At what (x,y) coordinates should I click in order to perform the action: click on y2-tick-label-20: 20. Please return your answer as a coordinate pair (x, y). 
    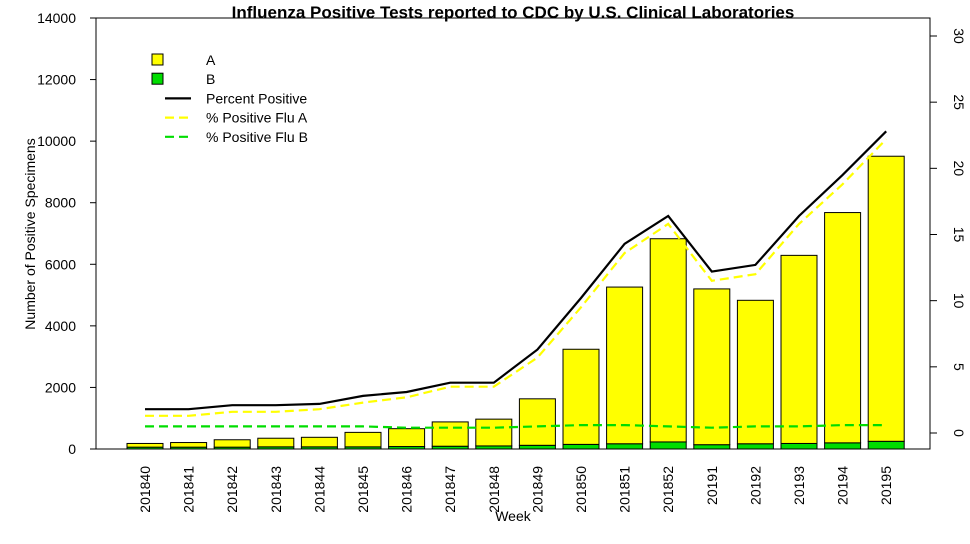
    Looking at the image, I should click on (959, 169).